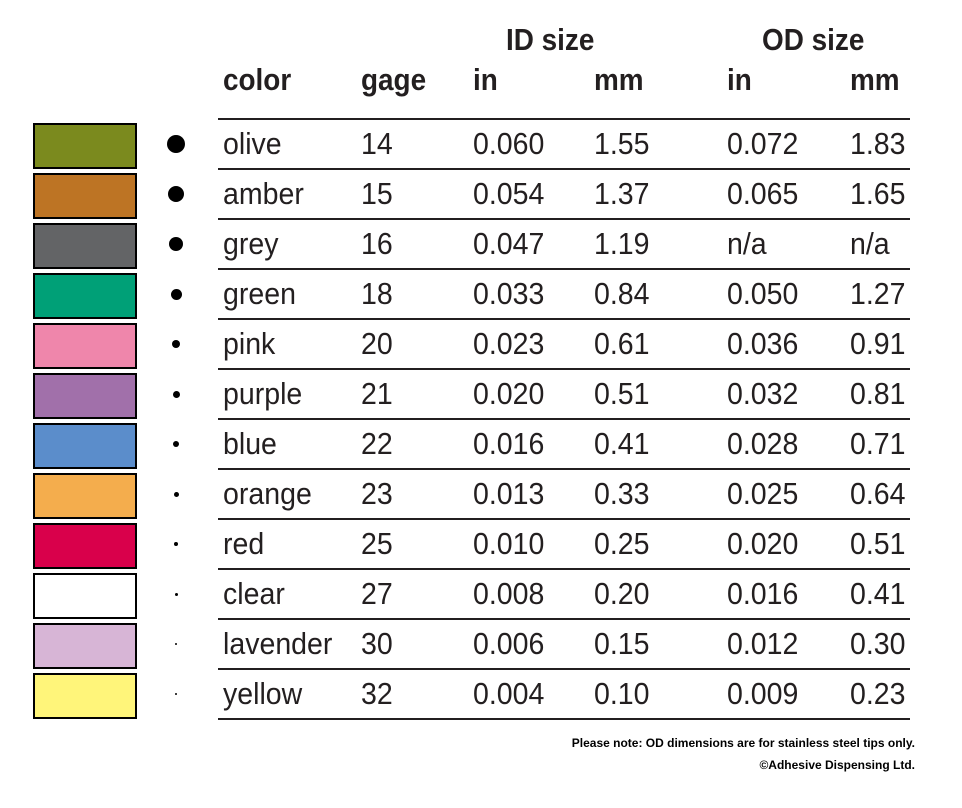 Image resolution: width=962 pixels, height=808 pixels. I want to click on table-row: pink 20 0.023 0.61 0.036 0.91, so click(481, 345).